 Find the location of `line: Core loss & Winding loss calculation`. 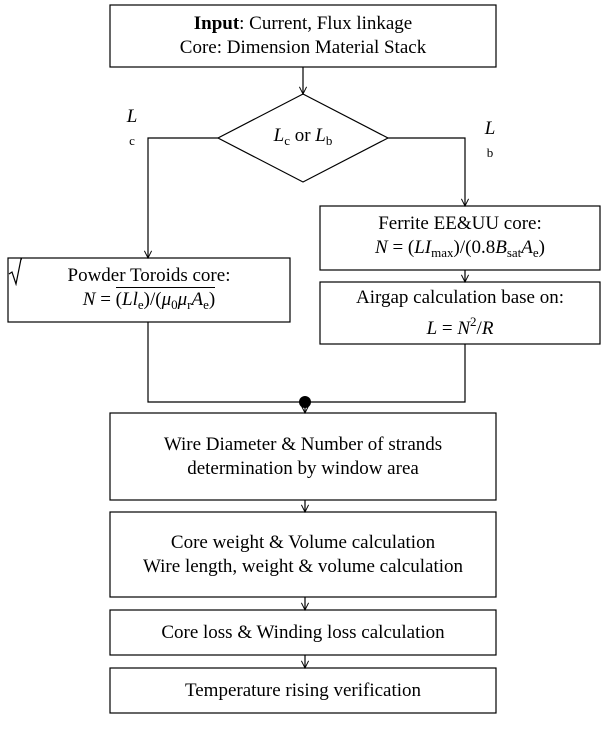

line: Core loss & Winding loss calculation is located at coordinates (302, 633).